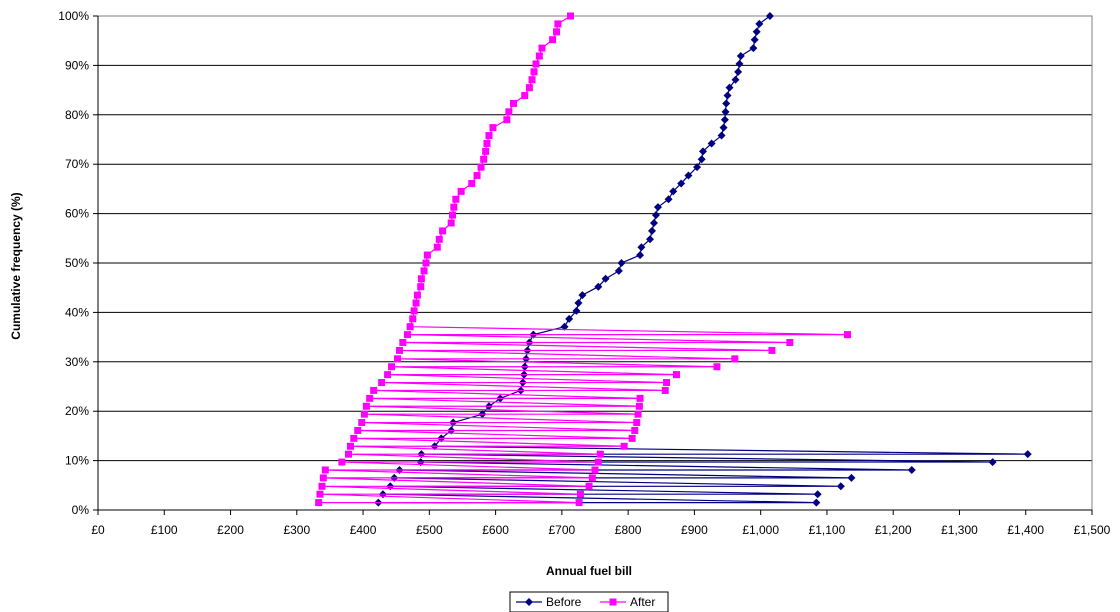 This screenshot has width=1120, height=612. What do you see at coordinates (77, 362) in the screenshot?
I see `y-tick-label: 30%` at bounding box center [77, 362].